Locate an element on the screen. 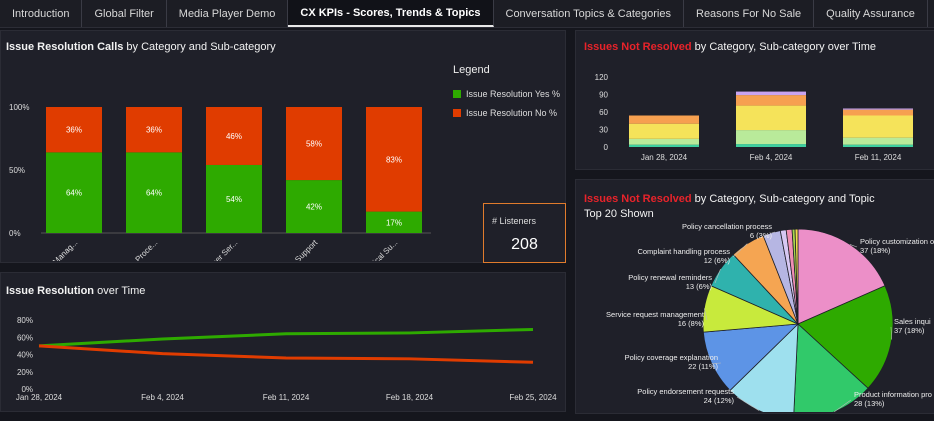 The width and height of the screenshot is (934, 421). bar-data-label: 46% is located at coordinates (234, 136).